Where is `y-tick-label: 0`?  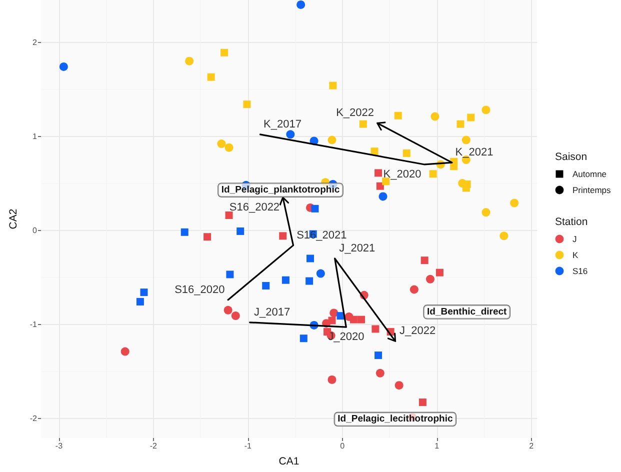
y-tick-label: 0 is located at coordinates (35, 230).